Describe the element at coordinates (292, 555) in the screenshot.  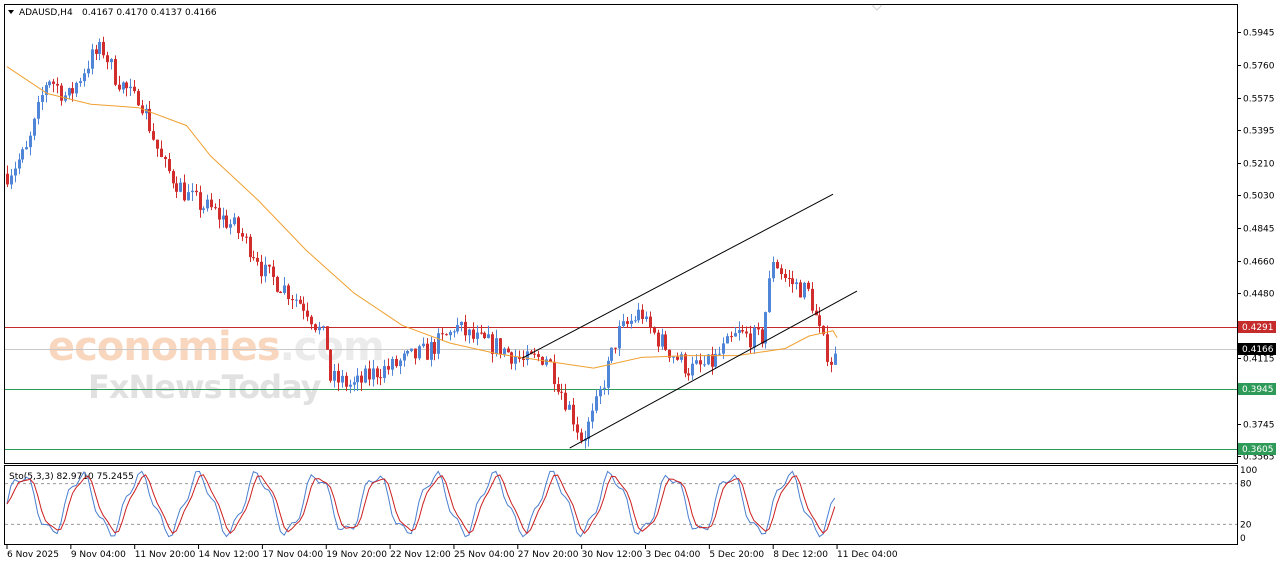
I see `time-tick-label: 17 Nov 04:00` at that location.